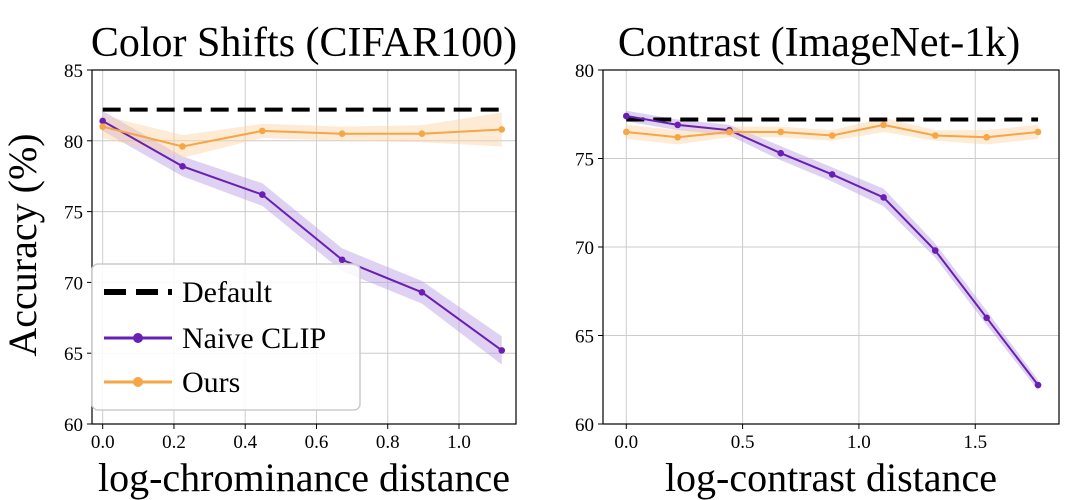 The width and height of the screenshot is (1069, 500). Describe the element at coordinates (138, 382) in the screenshot. I see `legend-marker-ours` at that location.